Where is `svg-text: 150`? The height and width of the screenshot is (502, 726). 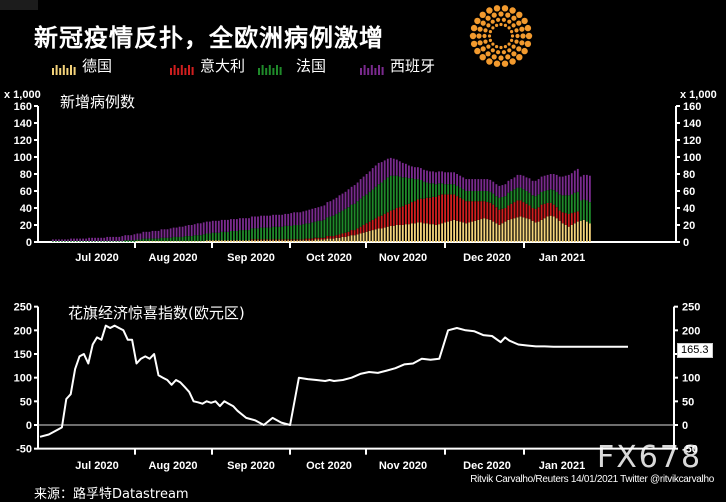 svg-text: 150 is located at coordinates (23, 355).